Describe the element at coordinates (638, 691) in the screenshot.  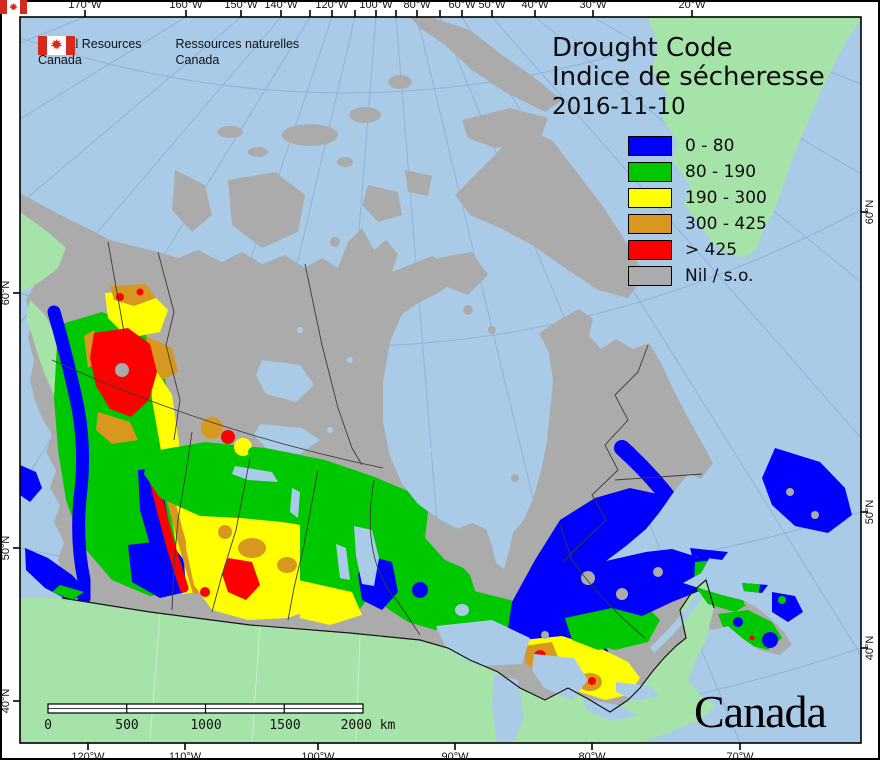
I see `lake-ontario` at that location.